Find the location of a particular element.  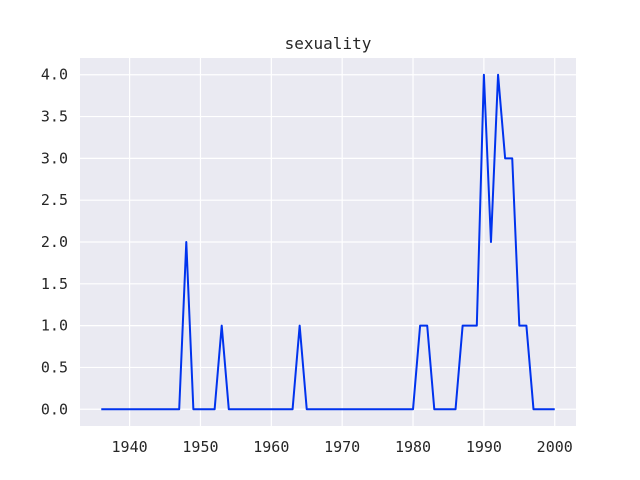

y-tick-label: 2.0 is located at coordinates (54, 242).